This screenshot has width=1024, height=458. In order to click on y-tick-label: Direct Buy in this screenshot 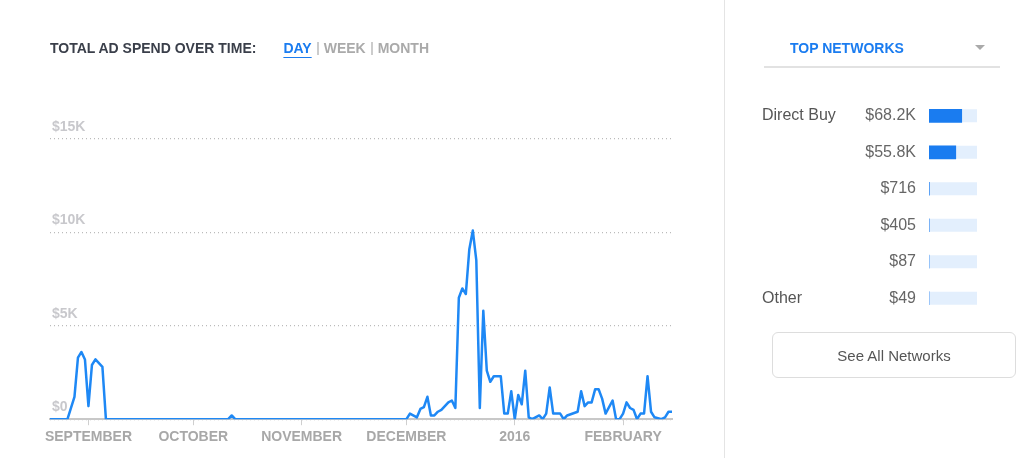, I will do `click(799, 115)`.